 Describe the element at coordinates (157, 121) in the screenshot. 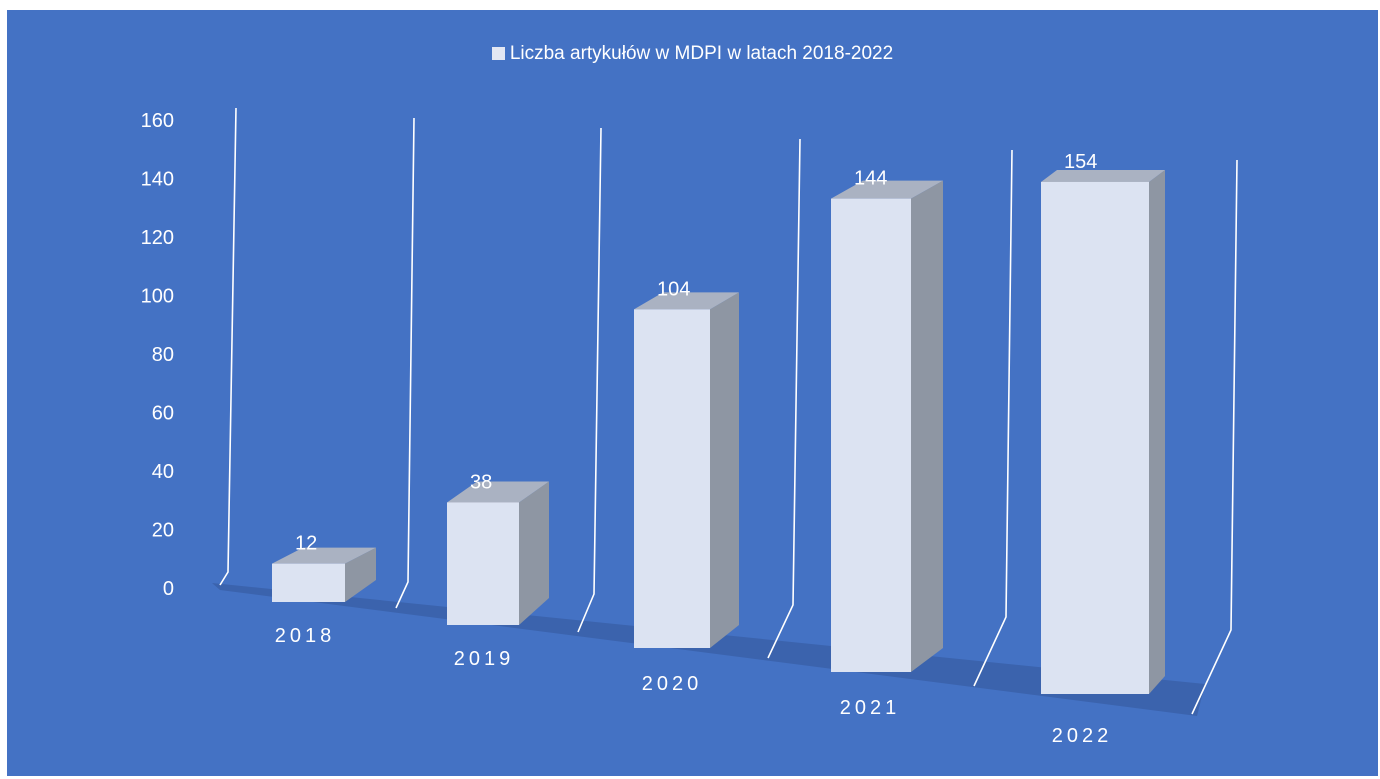

I see `y-tick-label: 160` at that location.